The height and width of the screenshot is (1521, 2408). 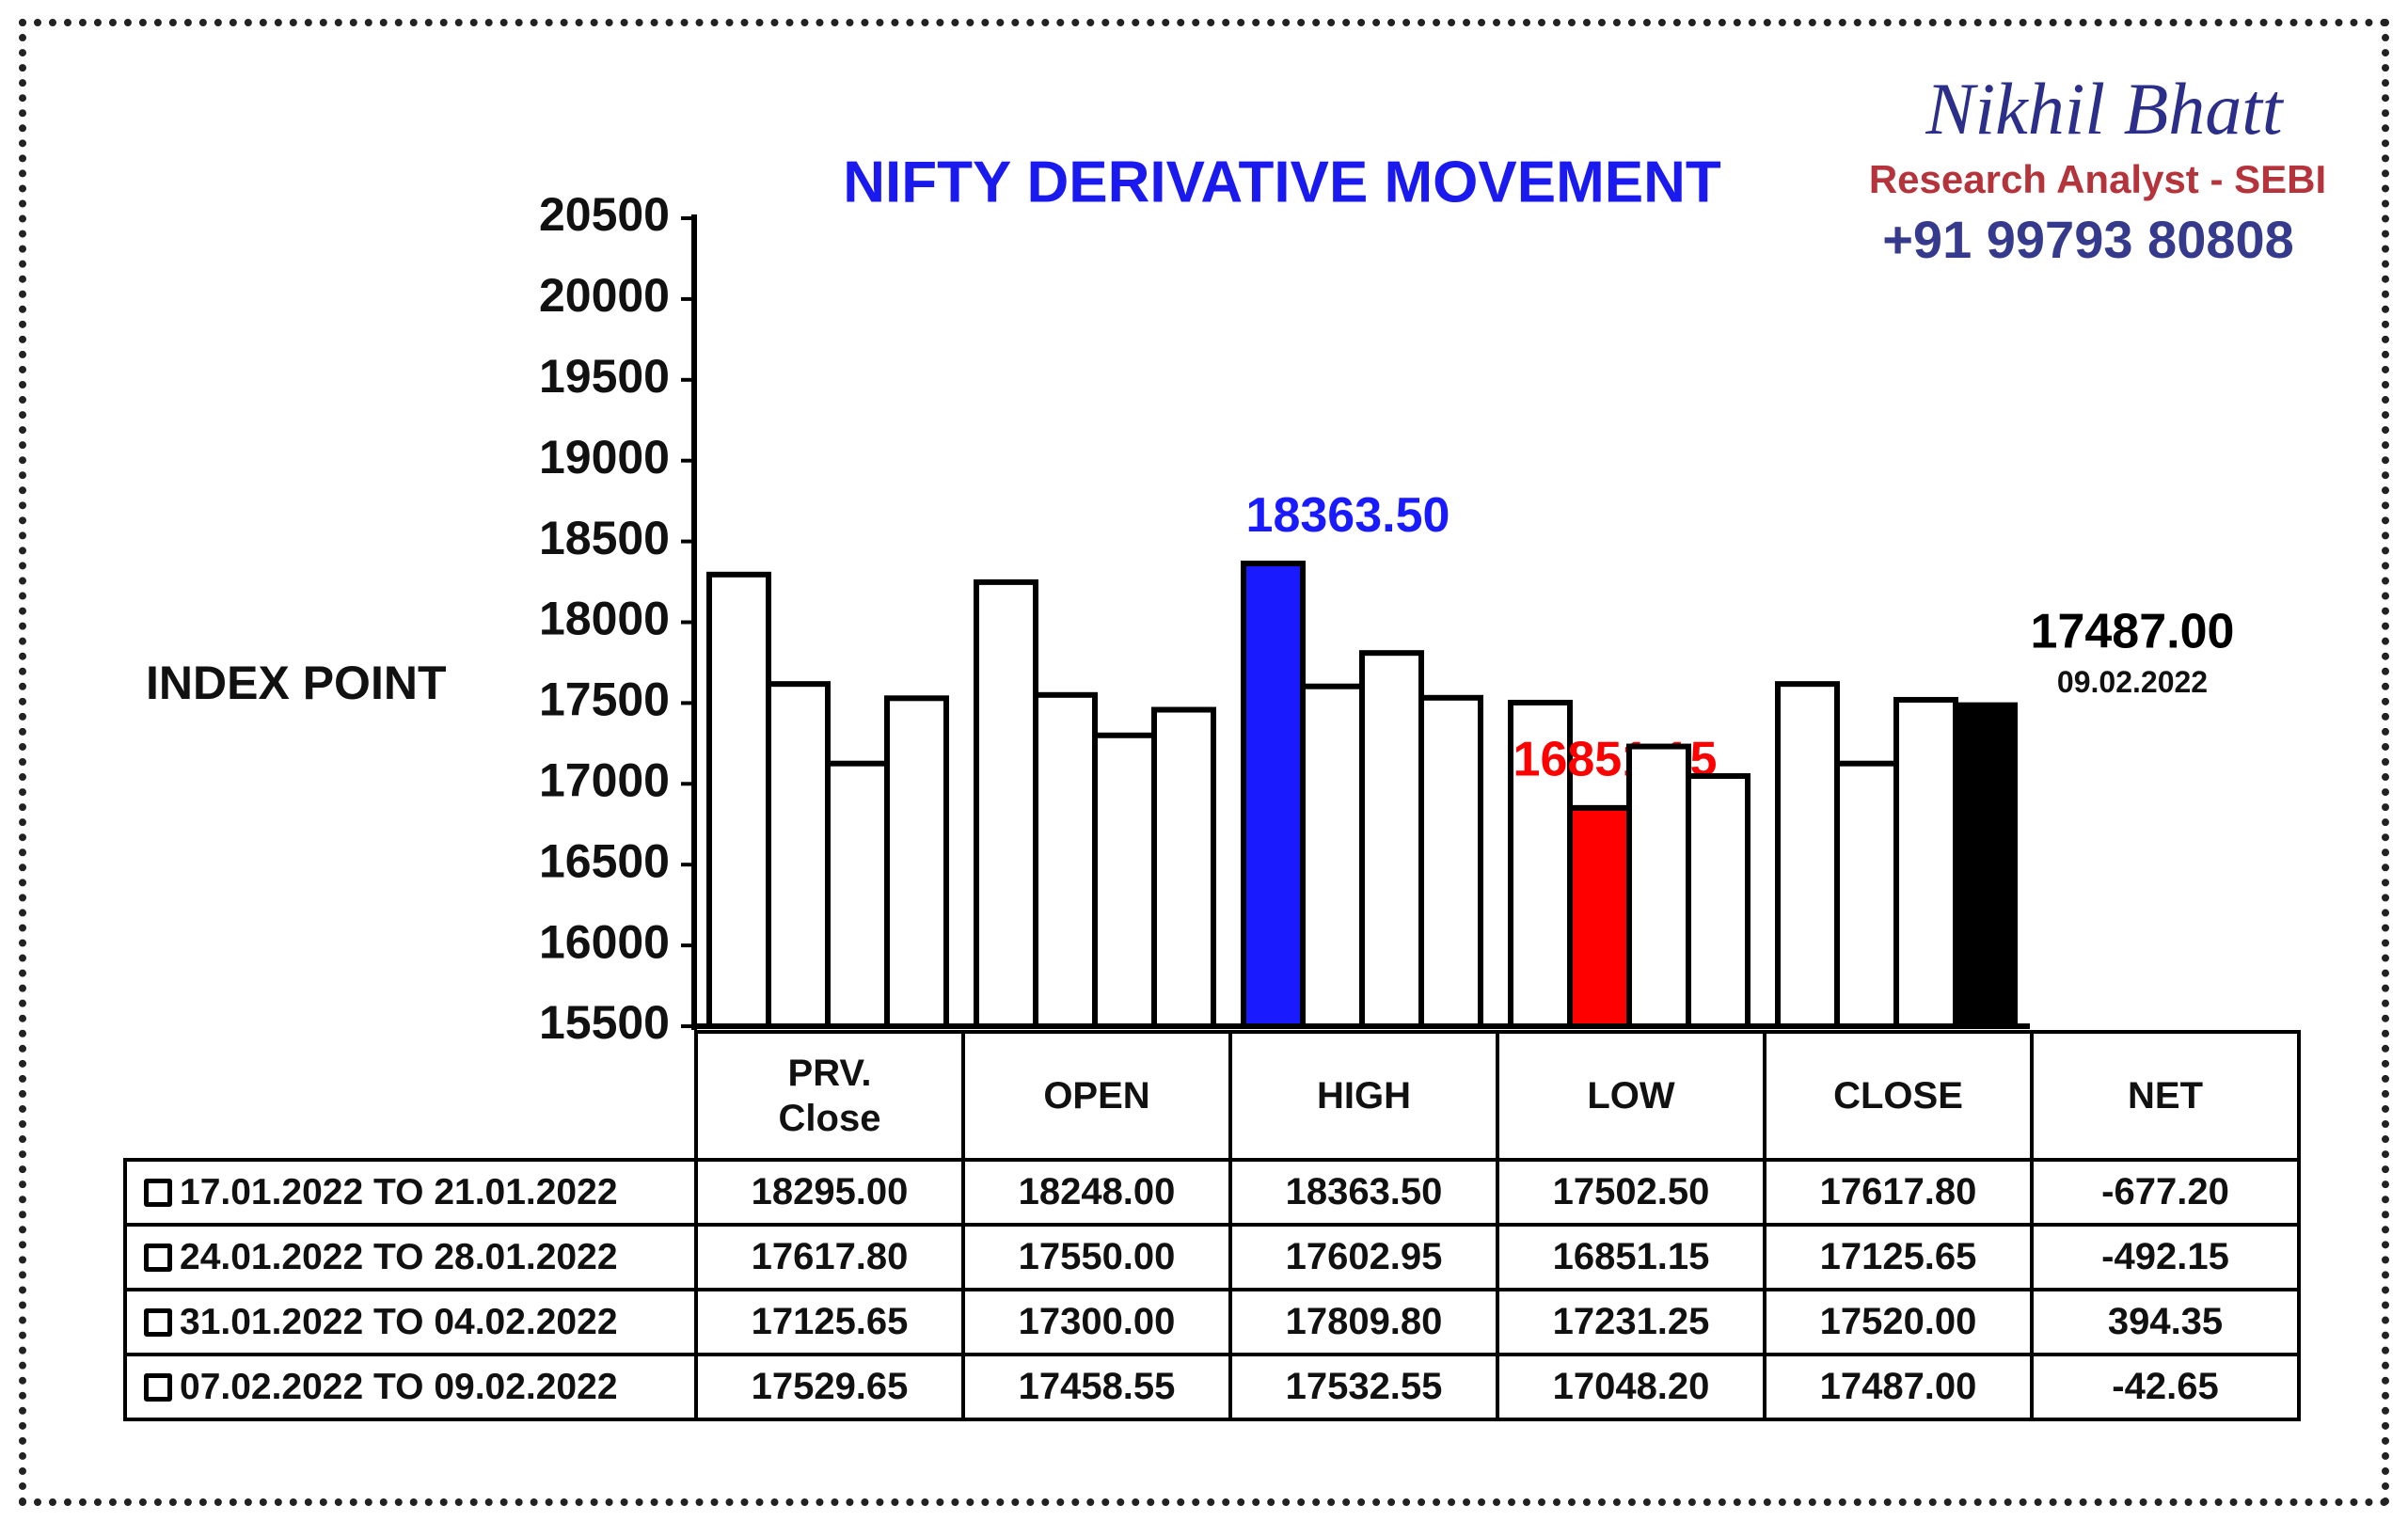 What do you see at coordinates (1364, 1096) in the screenshot?
I see `column-header: HIGH` at bounding box center [1364, 1096].